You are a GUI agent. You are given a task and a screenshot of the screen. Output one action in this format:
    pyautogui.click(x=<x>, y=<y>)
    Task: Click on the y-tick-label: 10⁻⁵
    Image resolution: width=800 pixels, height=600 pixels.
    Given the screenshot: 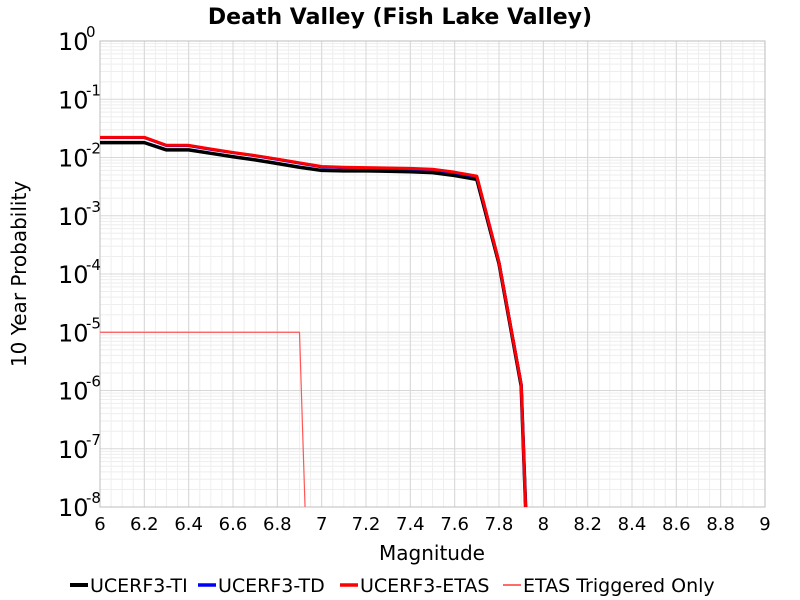 What is the action you would take?
    pyautogui.click(x=79, y=330)
    